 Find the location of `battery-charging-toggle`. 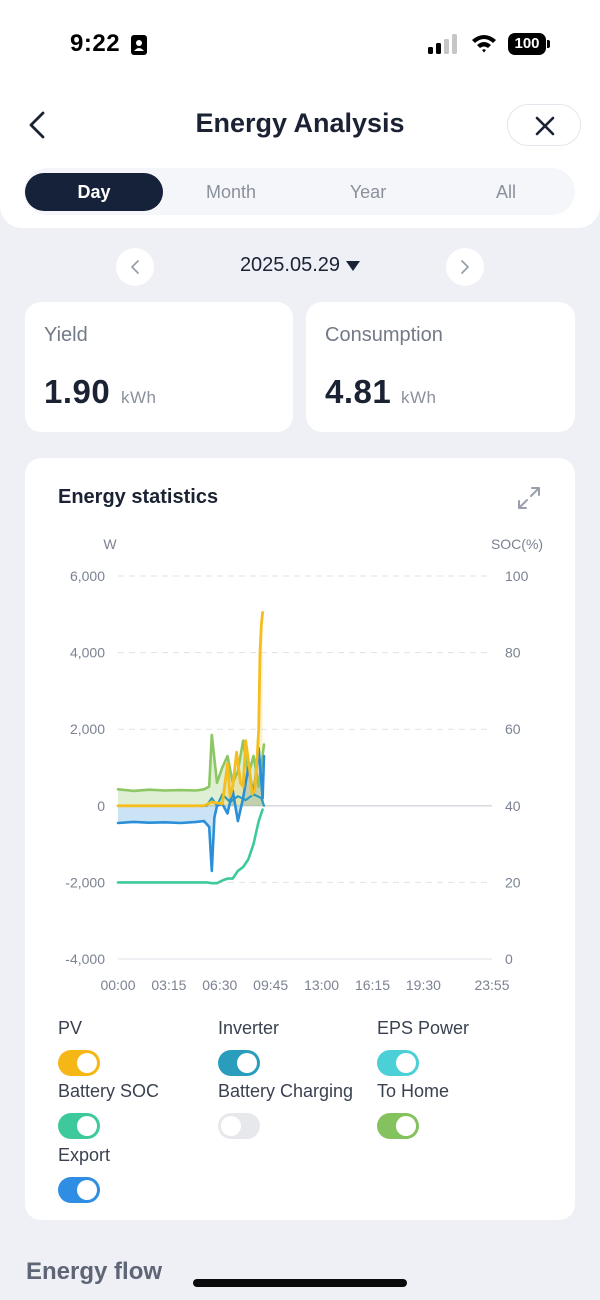

battery-charging-toggle is located at coordinates (239, 1126).